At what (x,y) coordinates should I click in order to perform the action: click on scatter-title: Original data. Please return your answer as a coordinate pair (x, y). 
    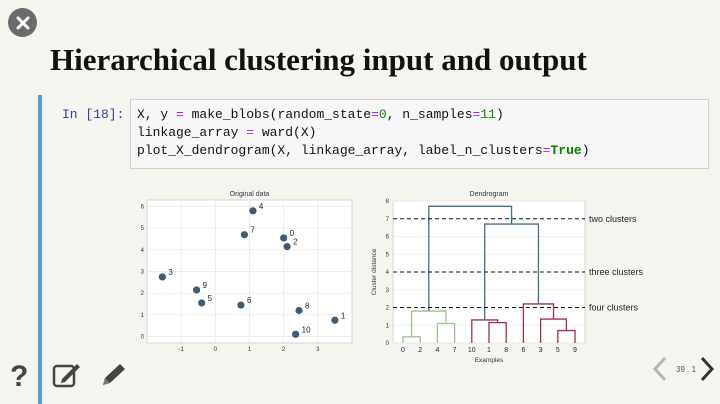
    Looking at the image, I should click on (250, 194).